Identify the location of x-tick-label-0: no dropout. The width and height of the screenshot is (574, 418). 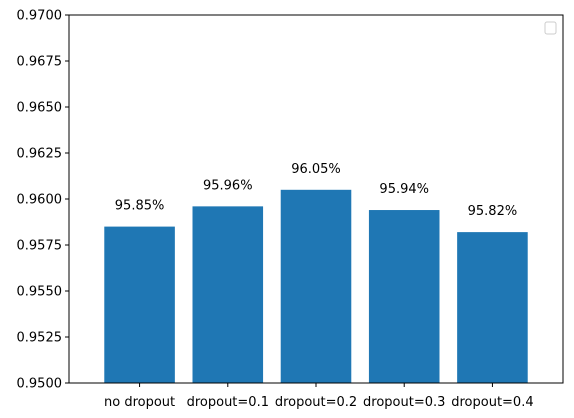
(139, 402).